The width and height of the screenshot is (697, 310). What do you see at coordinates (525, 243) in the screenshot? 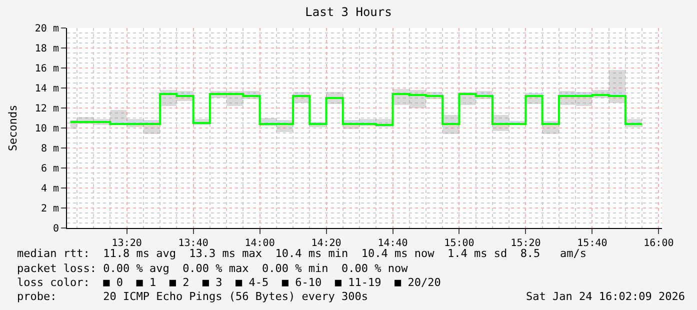
I see `x-tick-label: 15:20` at bounding box center [525, 243].